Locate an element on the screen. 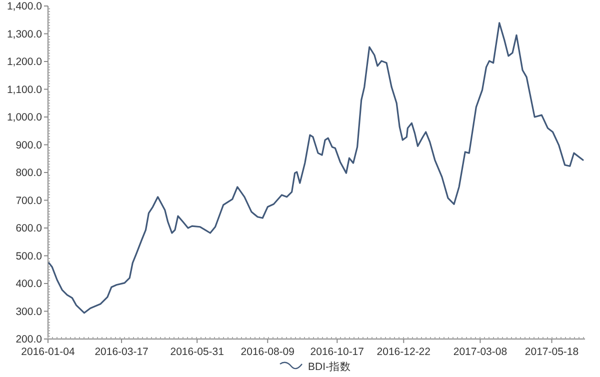 The image size is (600, 377). y-tick-label: 300.0 is located at coordinates (29, 312).